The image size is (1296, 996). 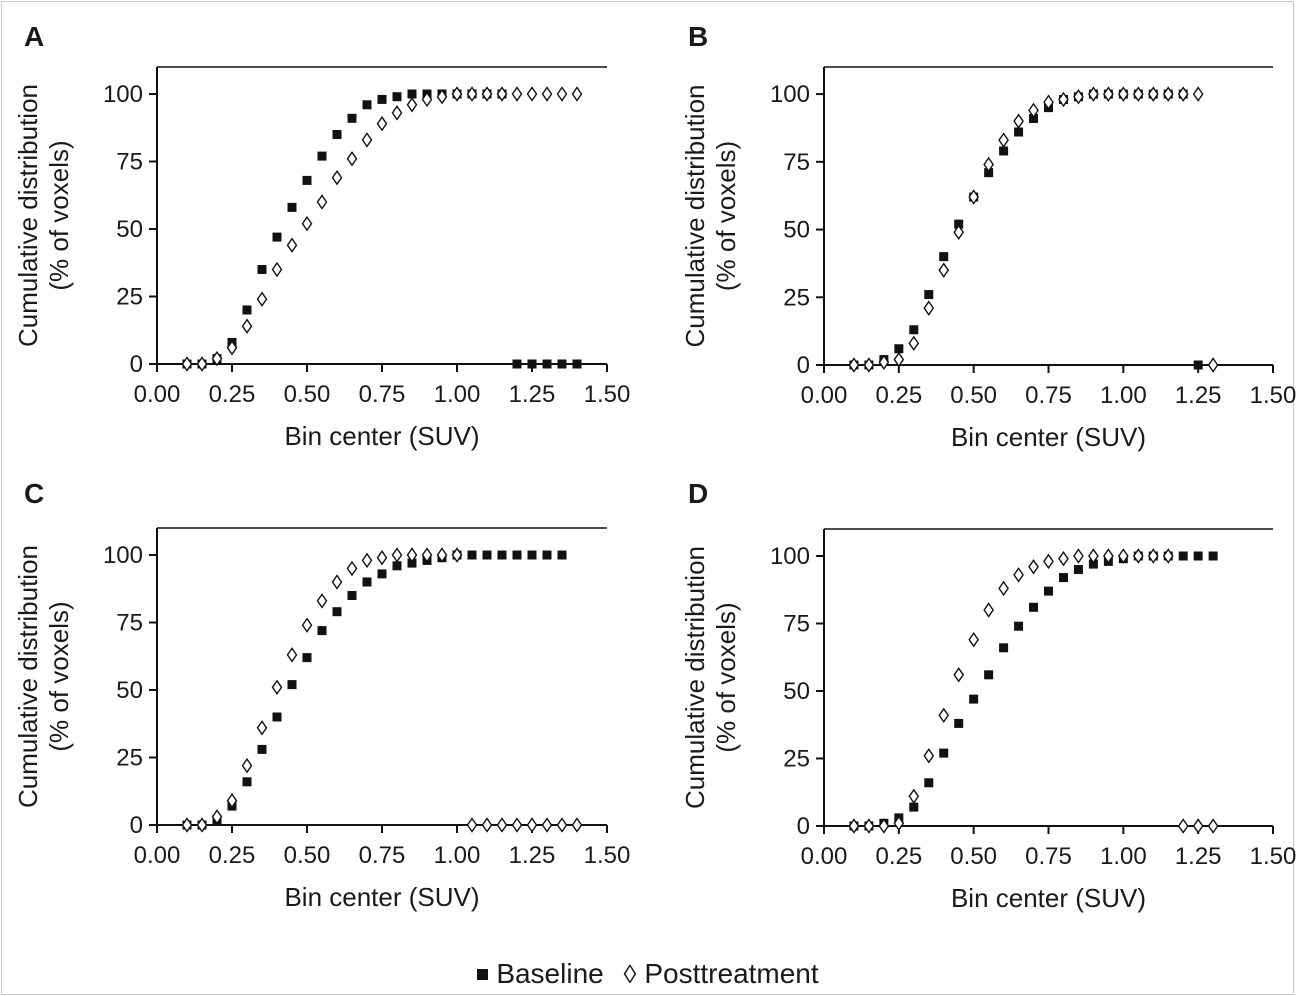 I want to click on panel-letter: B, so click(x=698, y=36).